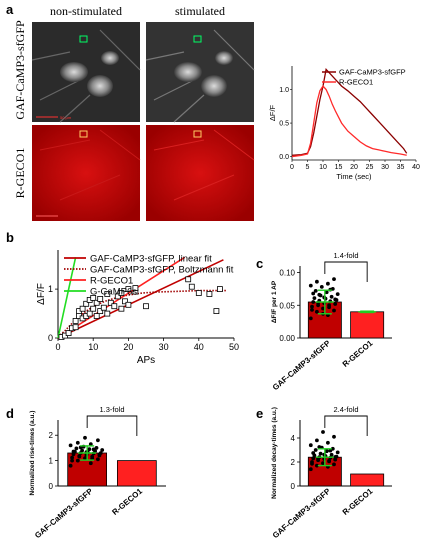  Describe the element at coordinates (200, 11) in the screenshot. I see `col-label-stim: stimulated` at that location.